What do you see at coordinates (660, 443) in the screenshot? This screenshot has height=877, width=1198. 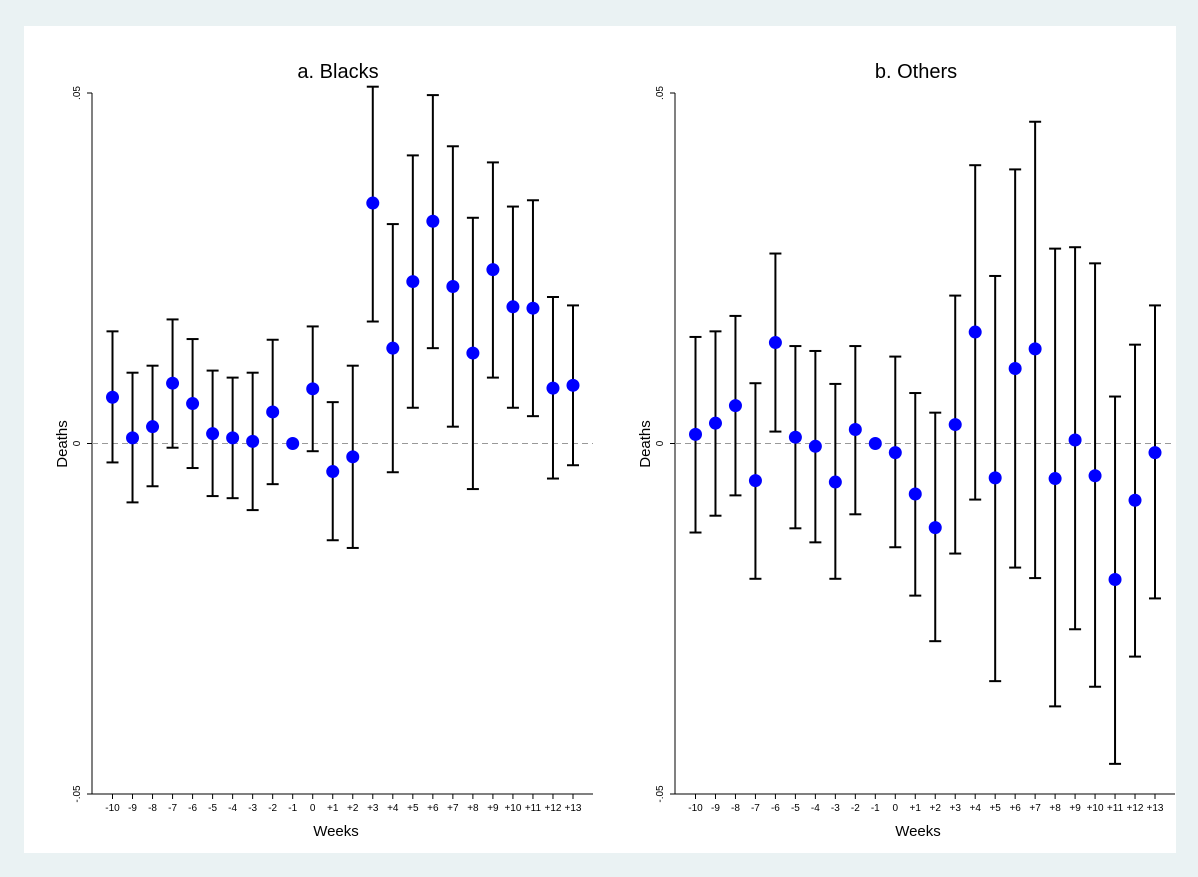 I see `panel-b-y-tick-label: 0` at bounding box center [660, 443].